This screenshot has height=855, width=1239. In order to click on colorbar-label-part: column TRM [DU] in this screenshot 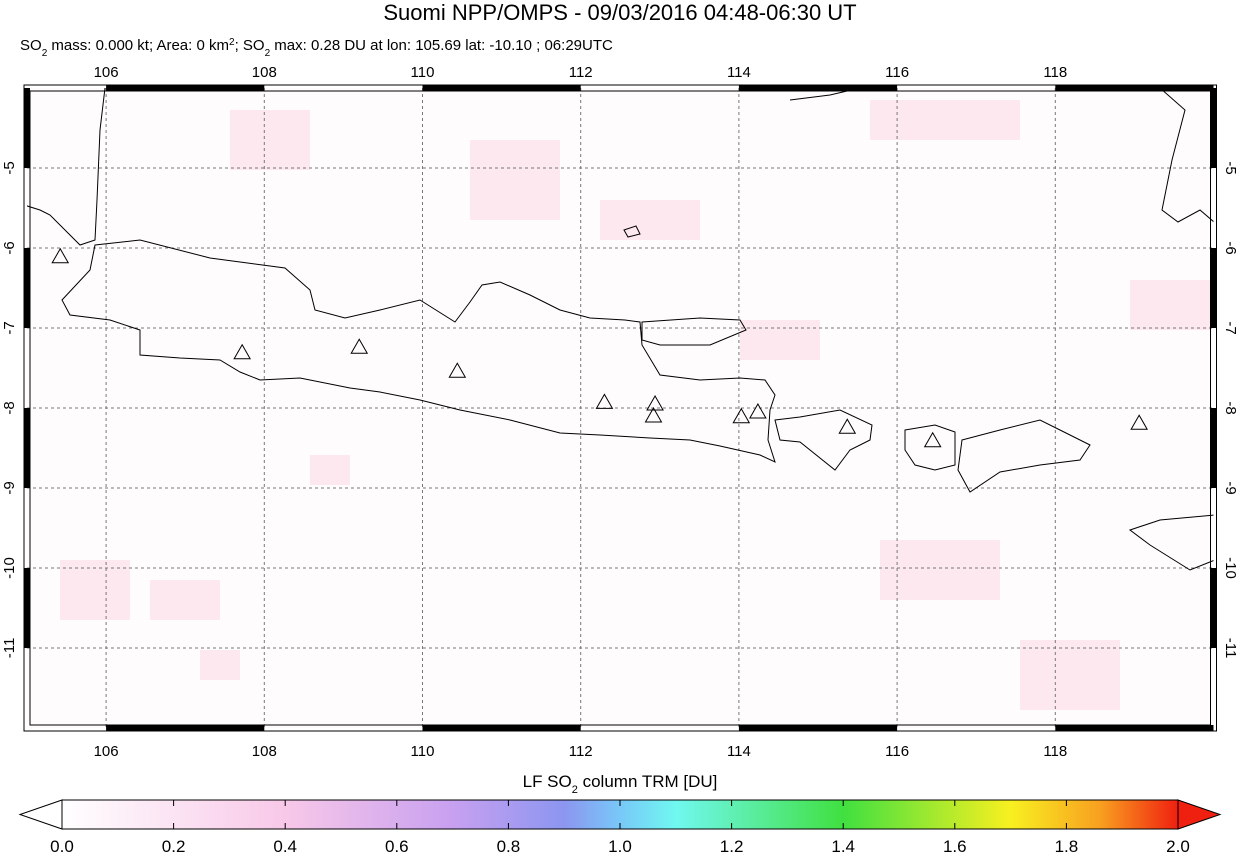, I will do `click(648, 781)`.